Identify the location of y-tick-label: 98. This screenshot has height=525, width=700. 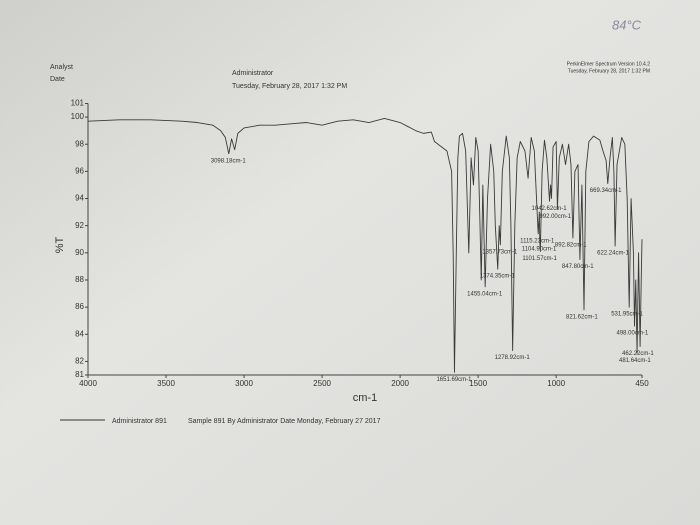
(79, 143).